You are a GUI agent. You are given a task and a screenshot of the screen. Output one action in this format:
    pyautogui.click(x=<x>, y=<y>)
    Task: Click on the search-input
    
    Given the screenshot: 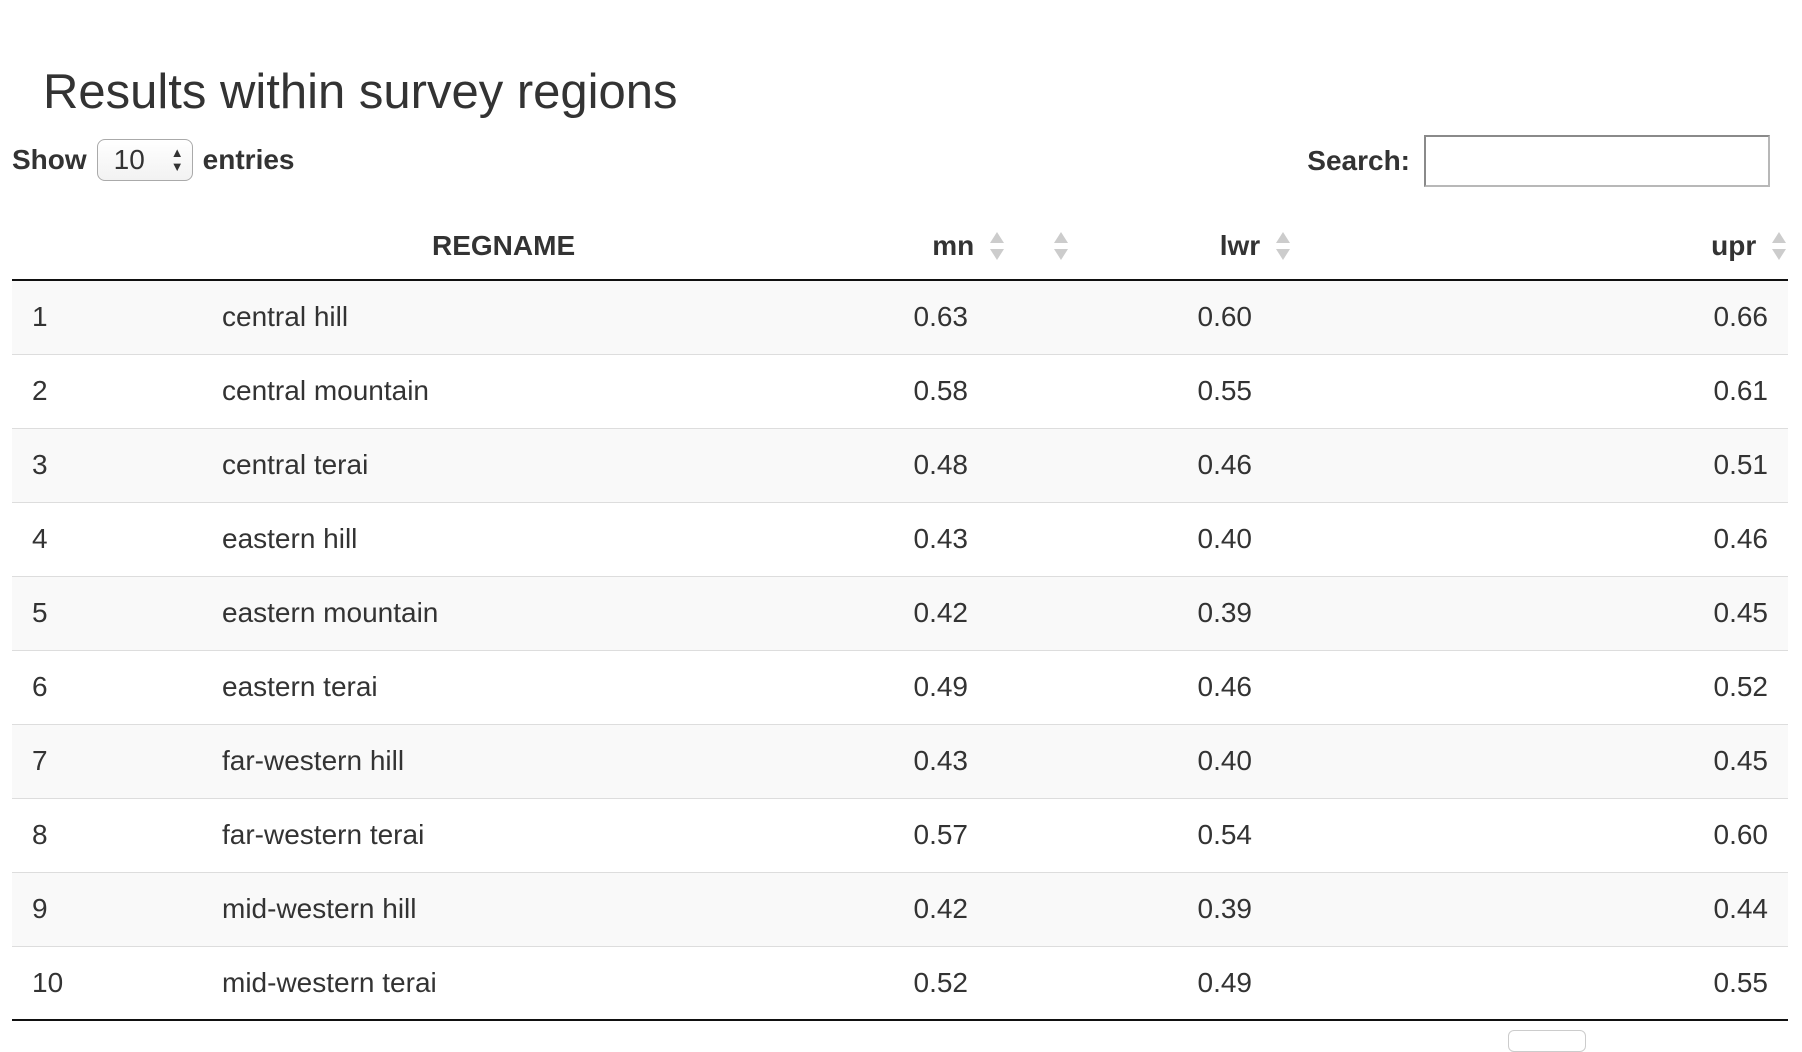 What is the action you would take?
    pyautogui.click(x=1597, y=161)
    